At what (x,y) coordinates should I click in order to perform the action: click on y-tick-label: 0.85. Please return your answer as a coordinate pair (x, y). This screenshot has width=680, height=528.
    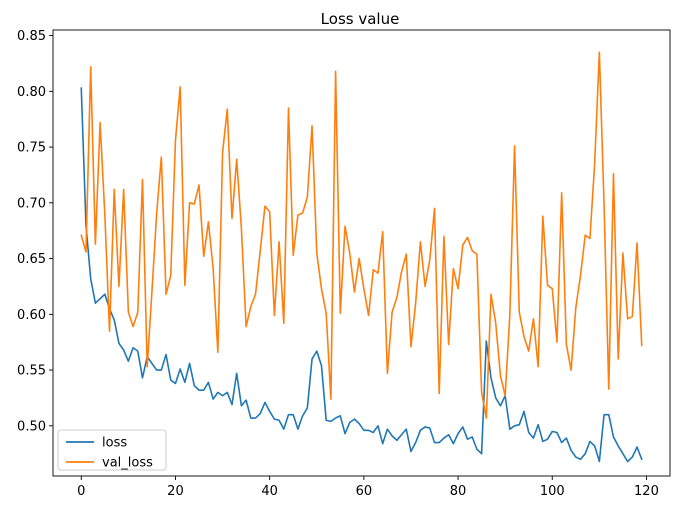
    Looking at the image, I should click on (31, 36).